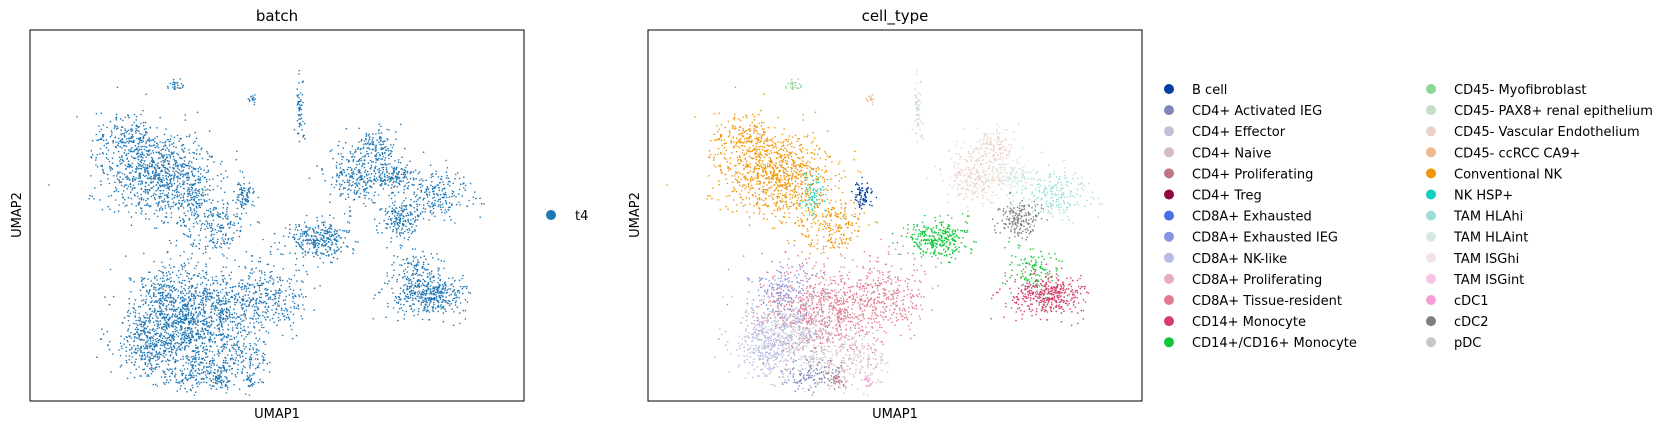 Image resolution: width=1661 pixels, height=429 pixels. What do you see at coordinates (277, 16) in the screenshot?
I see `panel-title-batch: batch` at bounding box center [277, 16].